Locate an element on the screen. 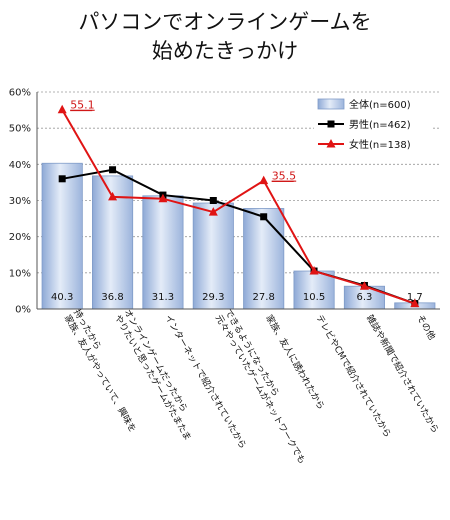 Image resolution: width=450 pixels, height=520 pixels. bar-value-label: 27.8 is located at coordinates (264, 297).